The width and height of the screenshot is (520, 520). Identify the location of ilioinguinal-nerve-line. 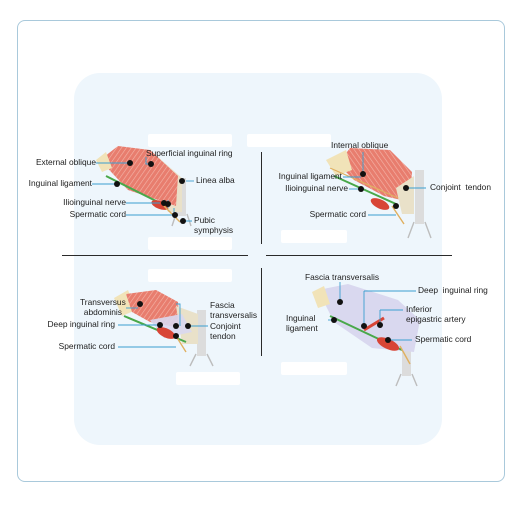
(365, 190).